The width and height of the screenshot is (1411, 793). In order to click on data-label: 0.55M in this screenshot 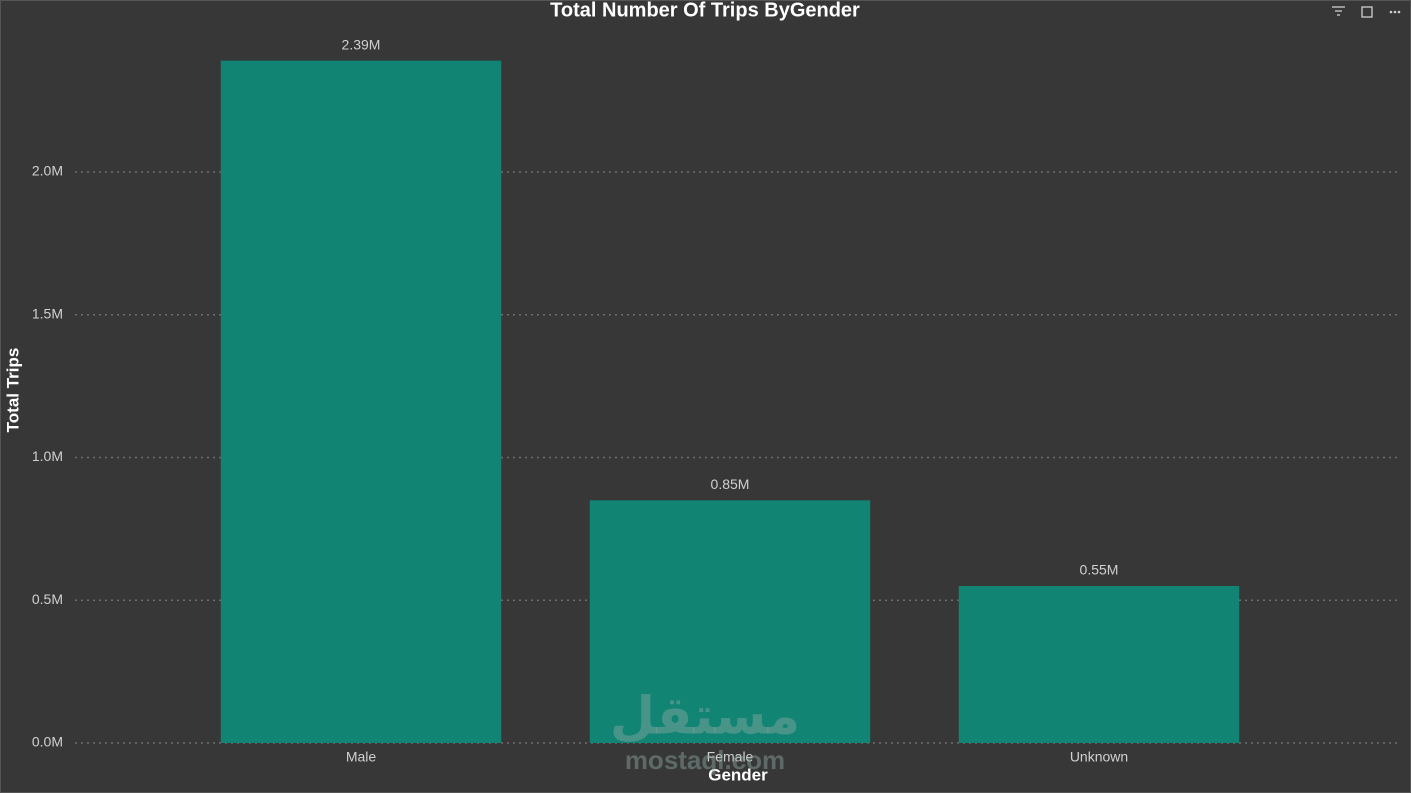, I will do `click(1099, 570)`.